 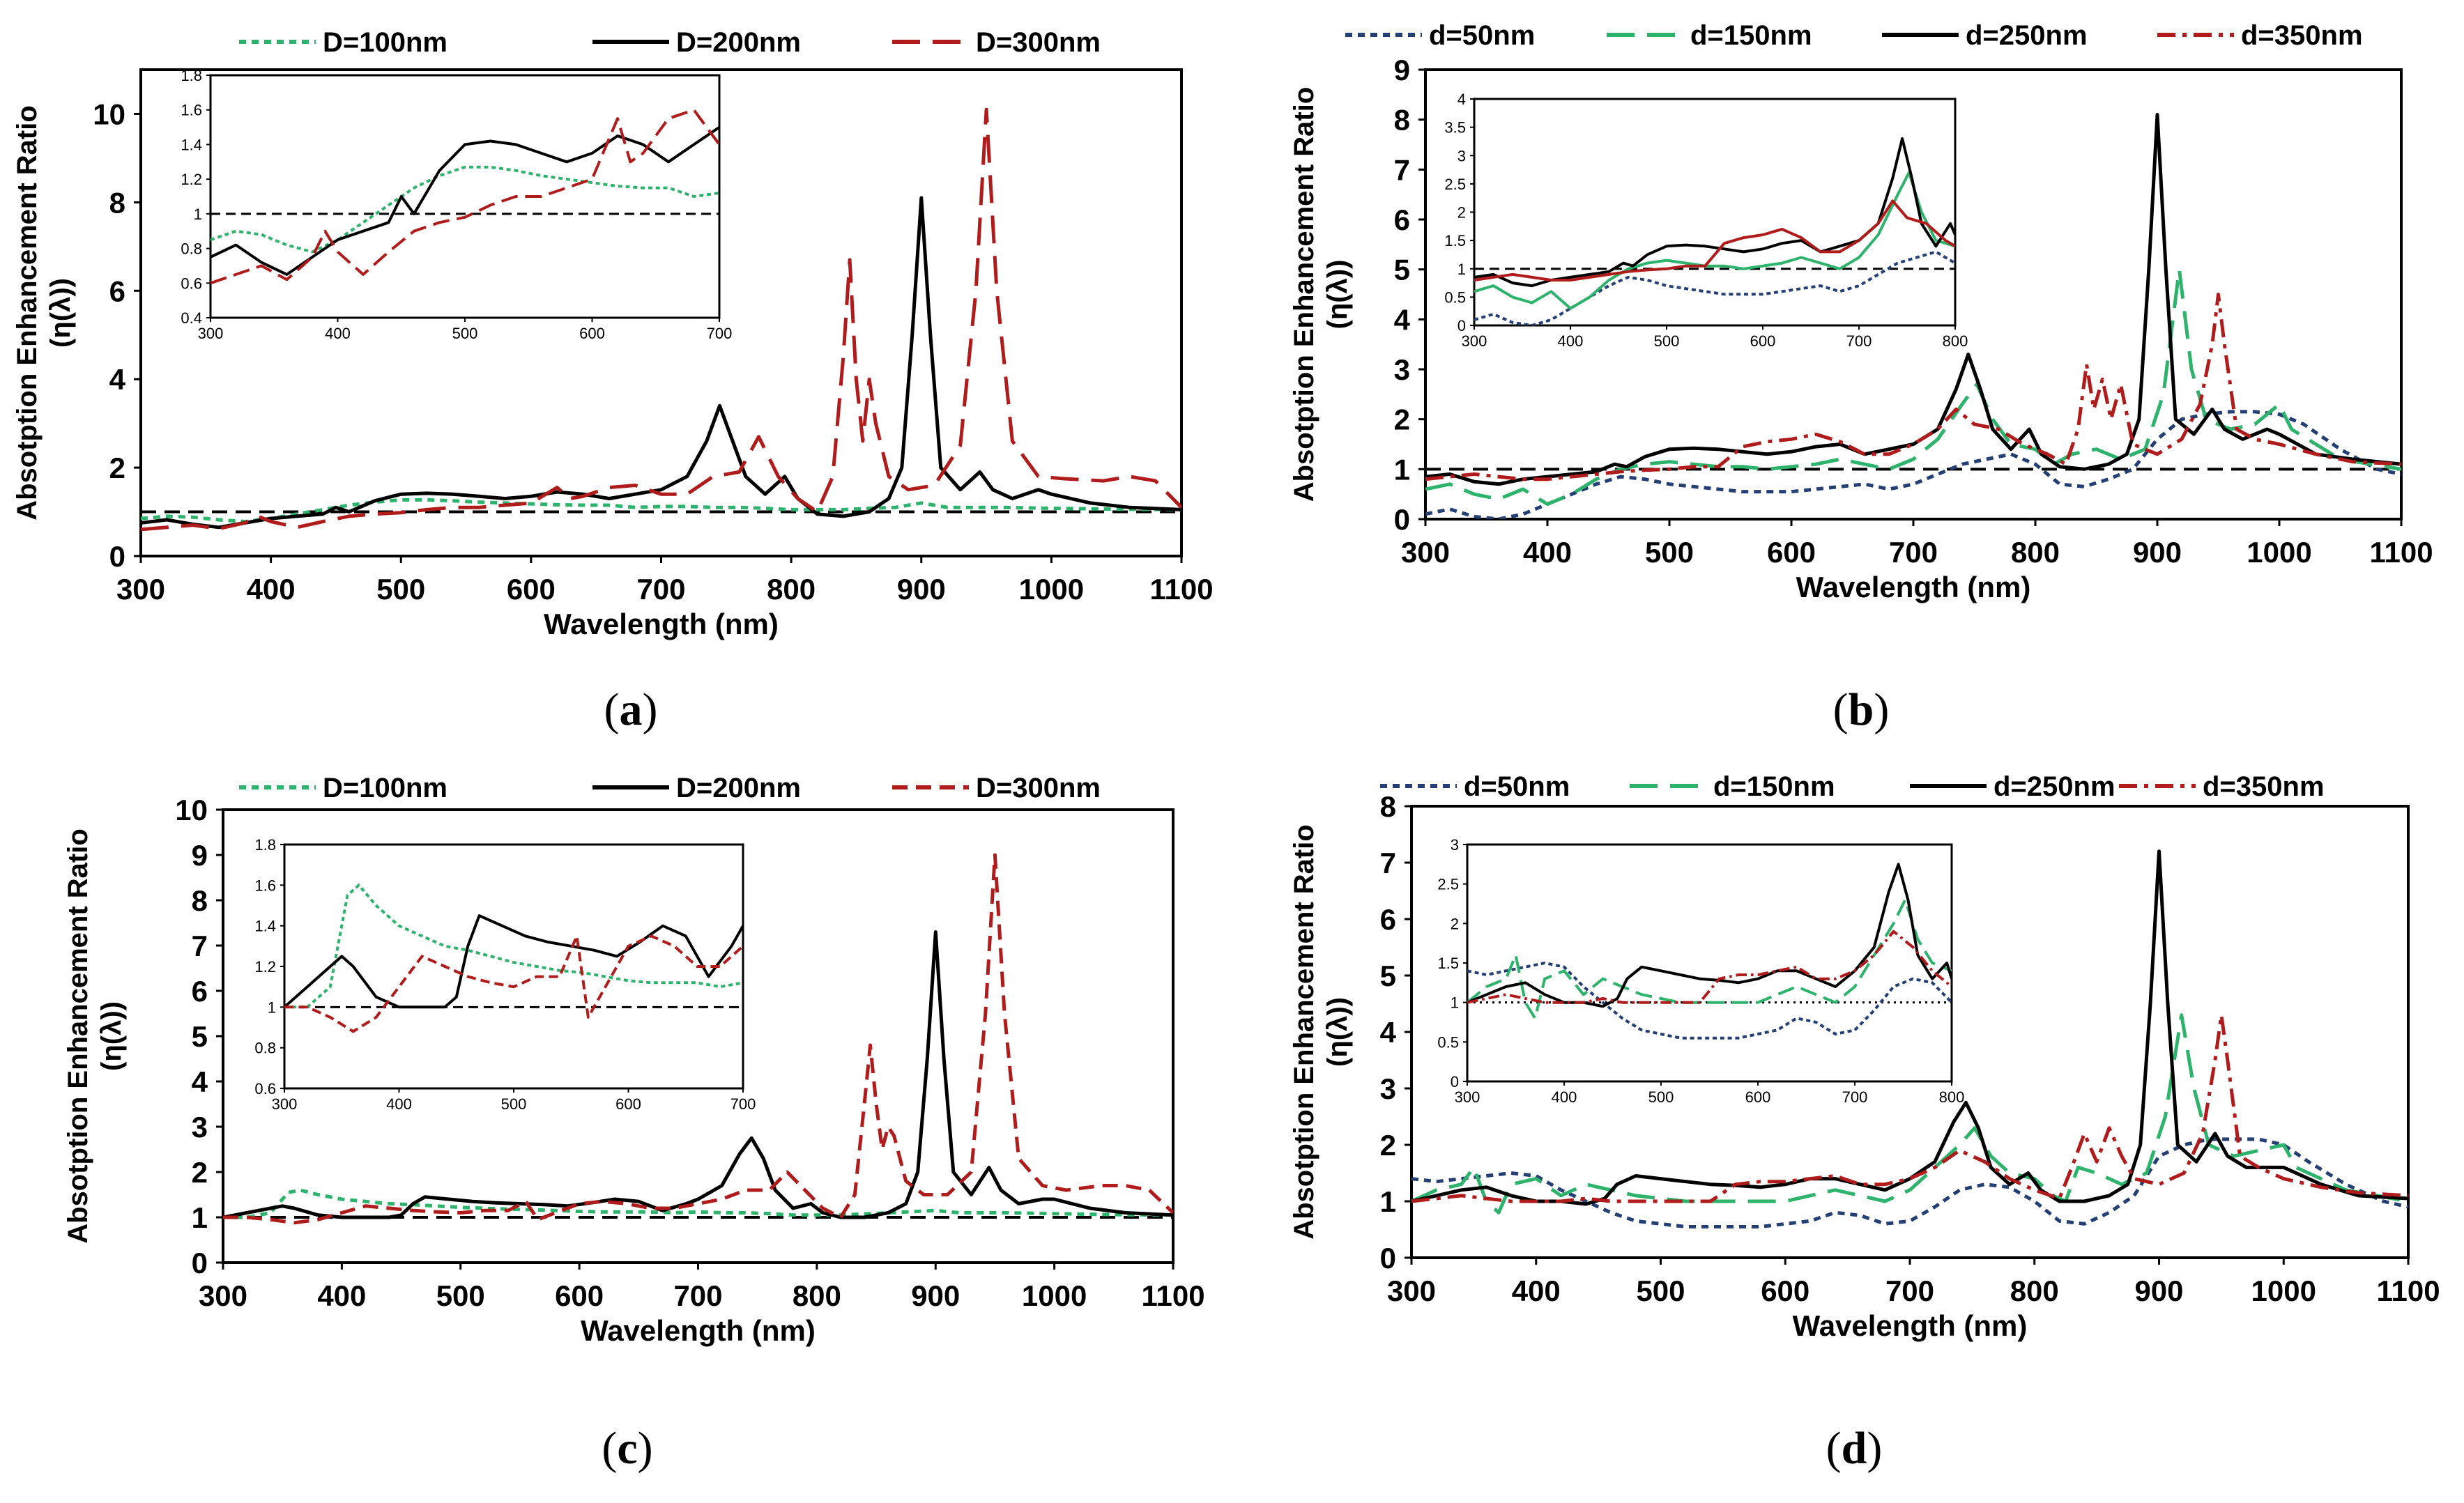 I want to click on legend-label: d=150nm, so click(x=1774, y=786).